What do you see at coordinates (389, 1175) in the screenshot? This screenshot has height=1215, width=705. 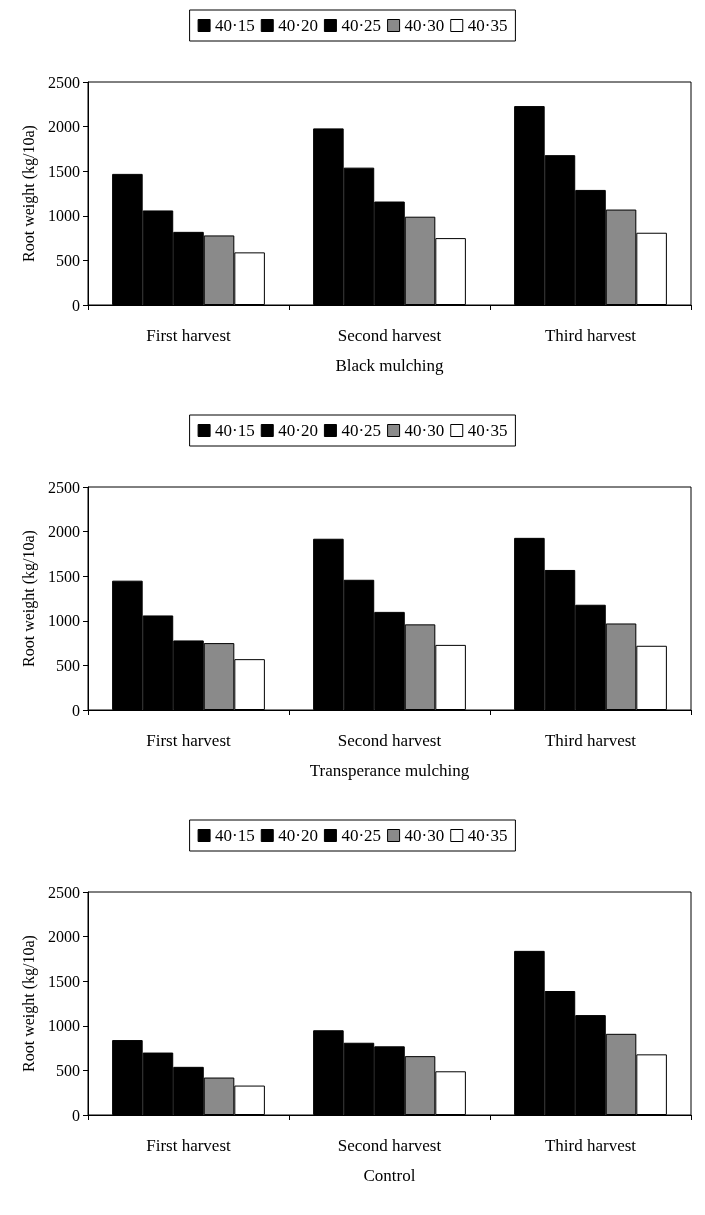 I see `x-axis-title: Control` at bounding box center [389, 1175].